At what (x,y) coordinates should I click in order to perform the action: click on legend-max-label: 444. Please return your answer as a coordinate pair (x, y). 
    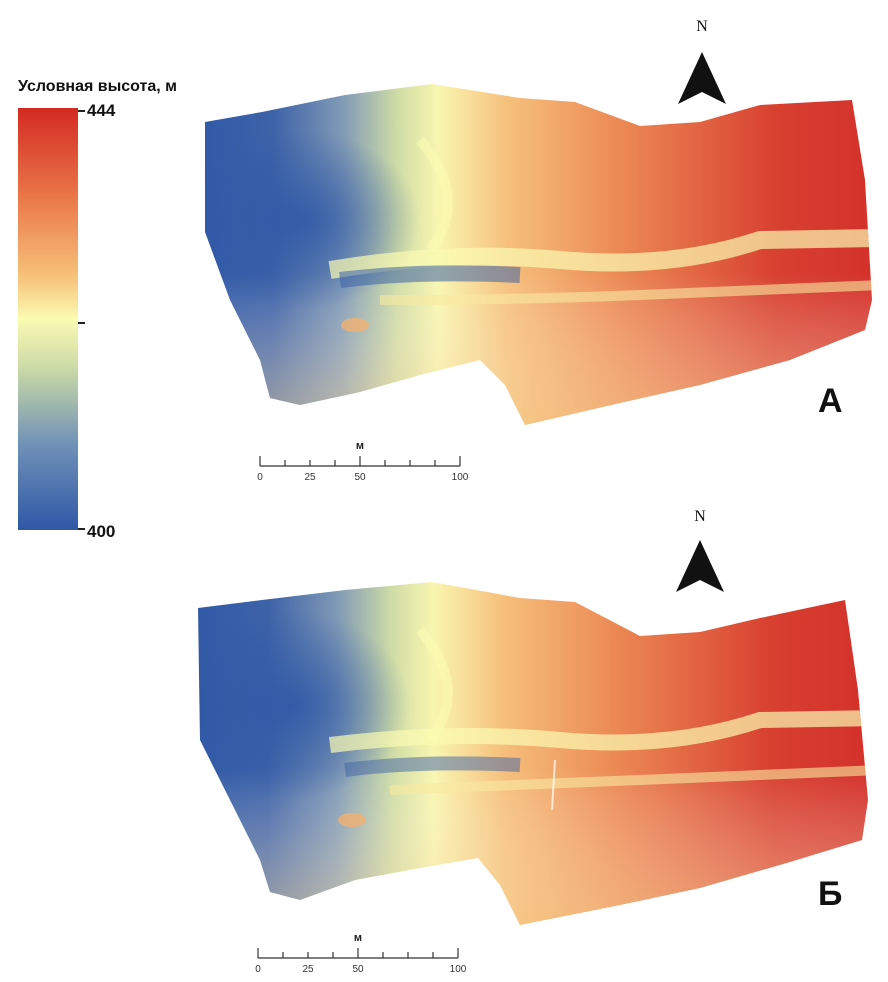
    Looking at the image, I should click on (101, 110).